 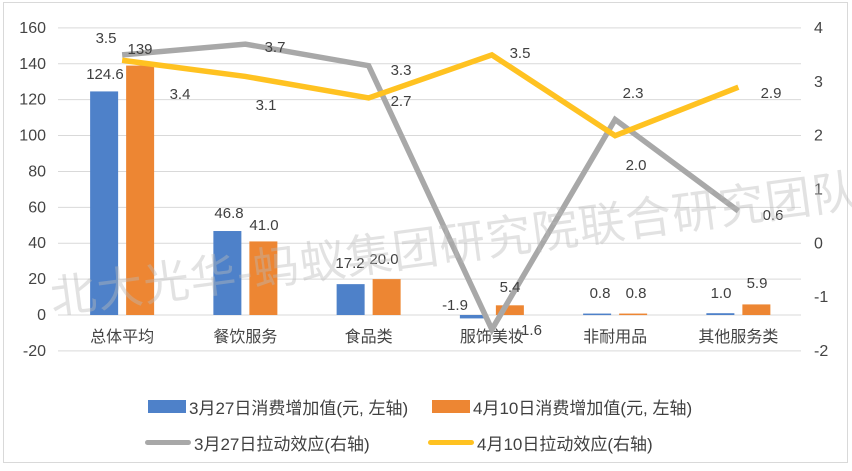 I want to click on legend-item-bar-mar27: 3月27日消费增加值(元, 左轴), so click(x=278, y=406).